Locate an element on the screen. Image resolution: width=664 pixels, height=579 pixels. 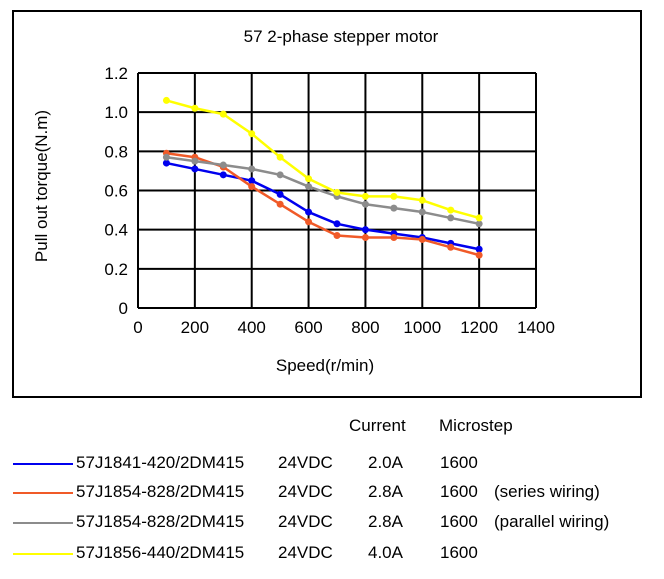
legend-row: 57J1856-440/2DM415 24VDC 4.0A 1600 is located at coordinates (332, 554).